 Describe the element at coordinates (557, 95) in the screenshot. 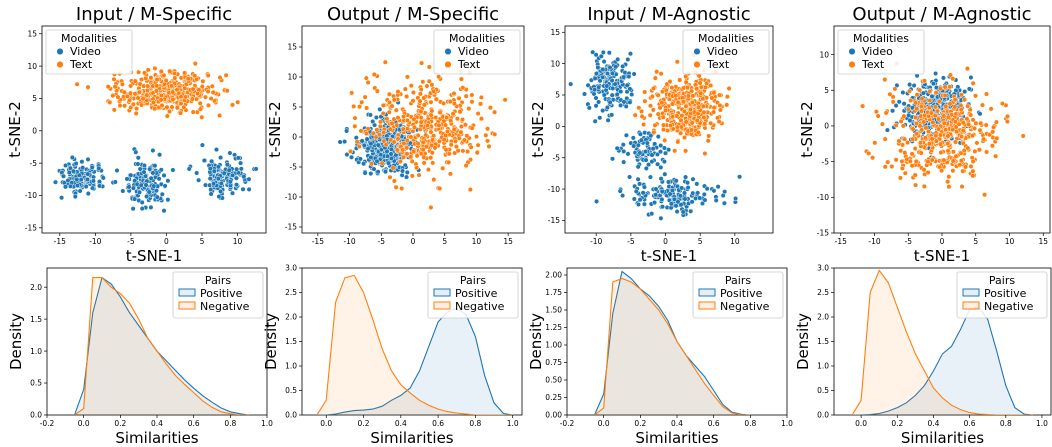

I see `y-tick-label: 5` at that location.